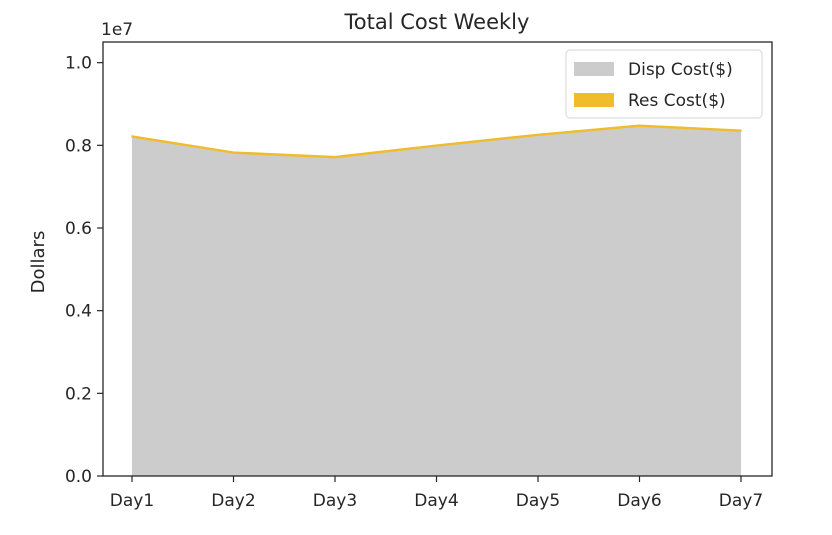 The image size is (832, 535). What do you see at coordinates (677, 101) in the screenshot?
I see `legend-label: Res Cost($)` at bounding box center [677, 101].